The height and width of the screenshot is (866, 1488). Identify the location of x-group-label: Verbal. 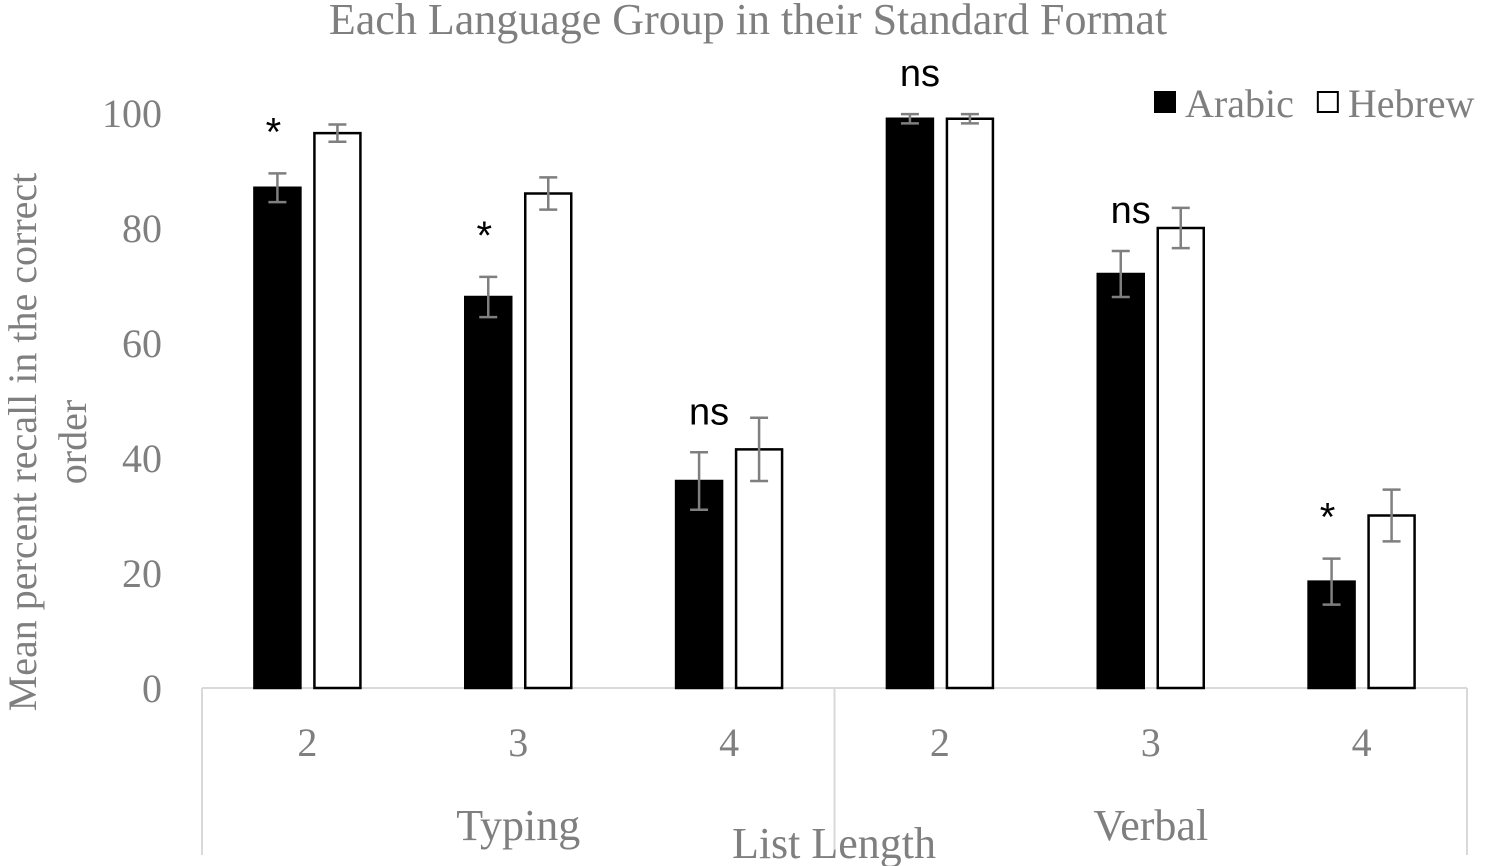
(1150, 825).